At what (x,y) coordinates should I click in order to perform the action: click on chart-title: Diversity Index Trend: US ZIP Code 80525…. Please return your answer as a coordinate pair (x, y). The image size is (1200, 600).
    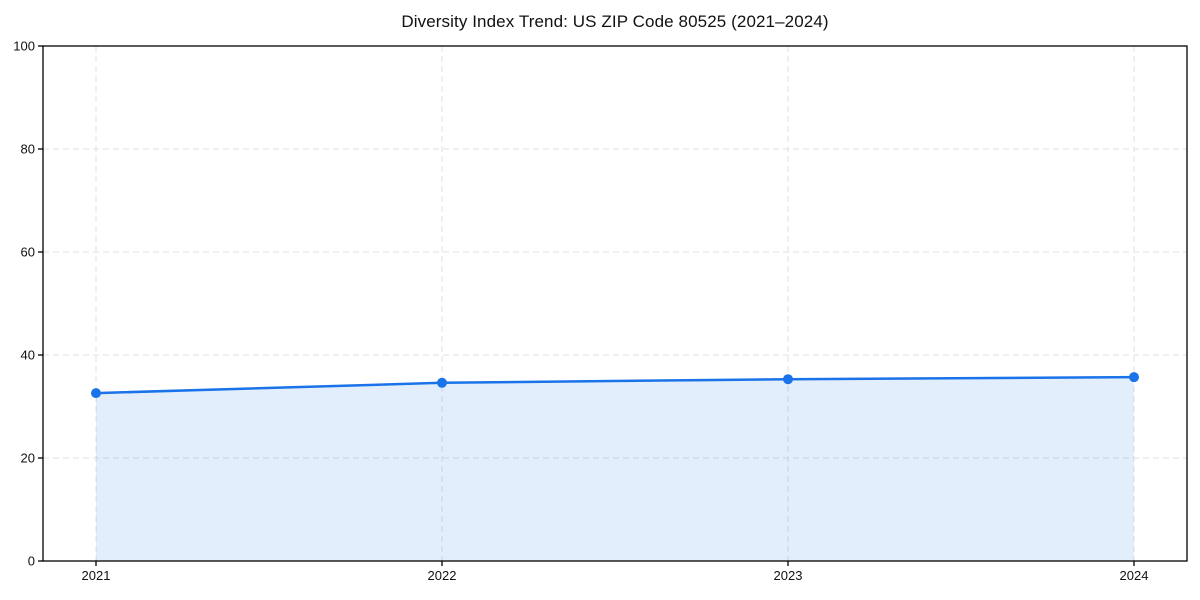
    Looking at the image, I should click on (615, 21).